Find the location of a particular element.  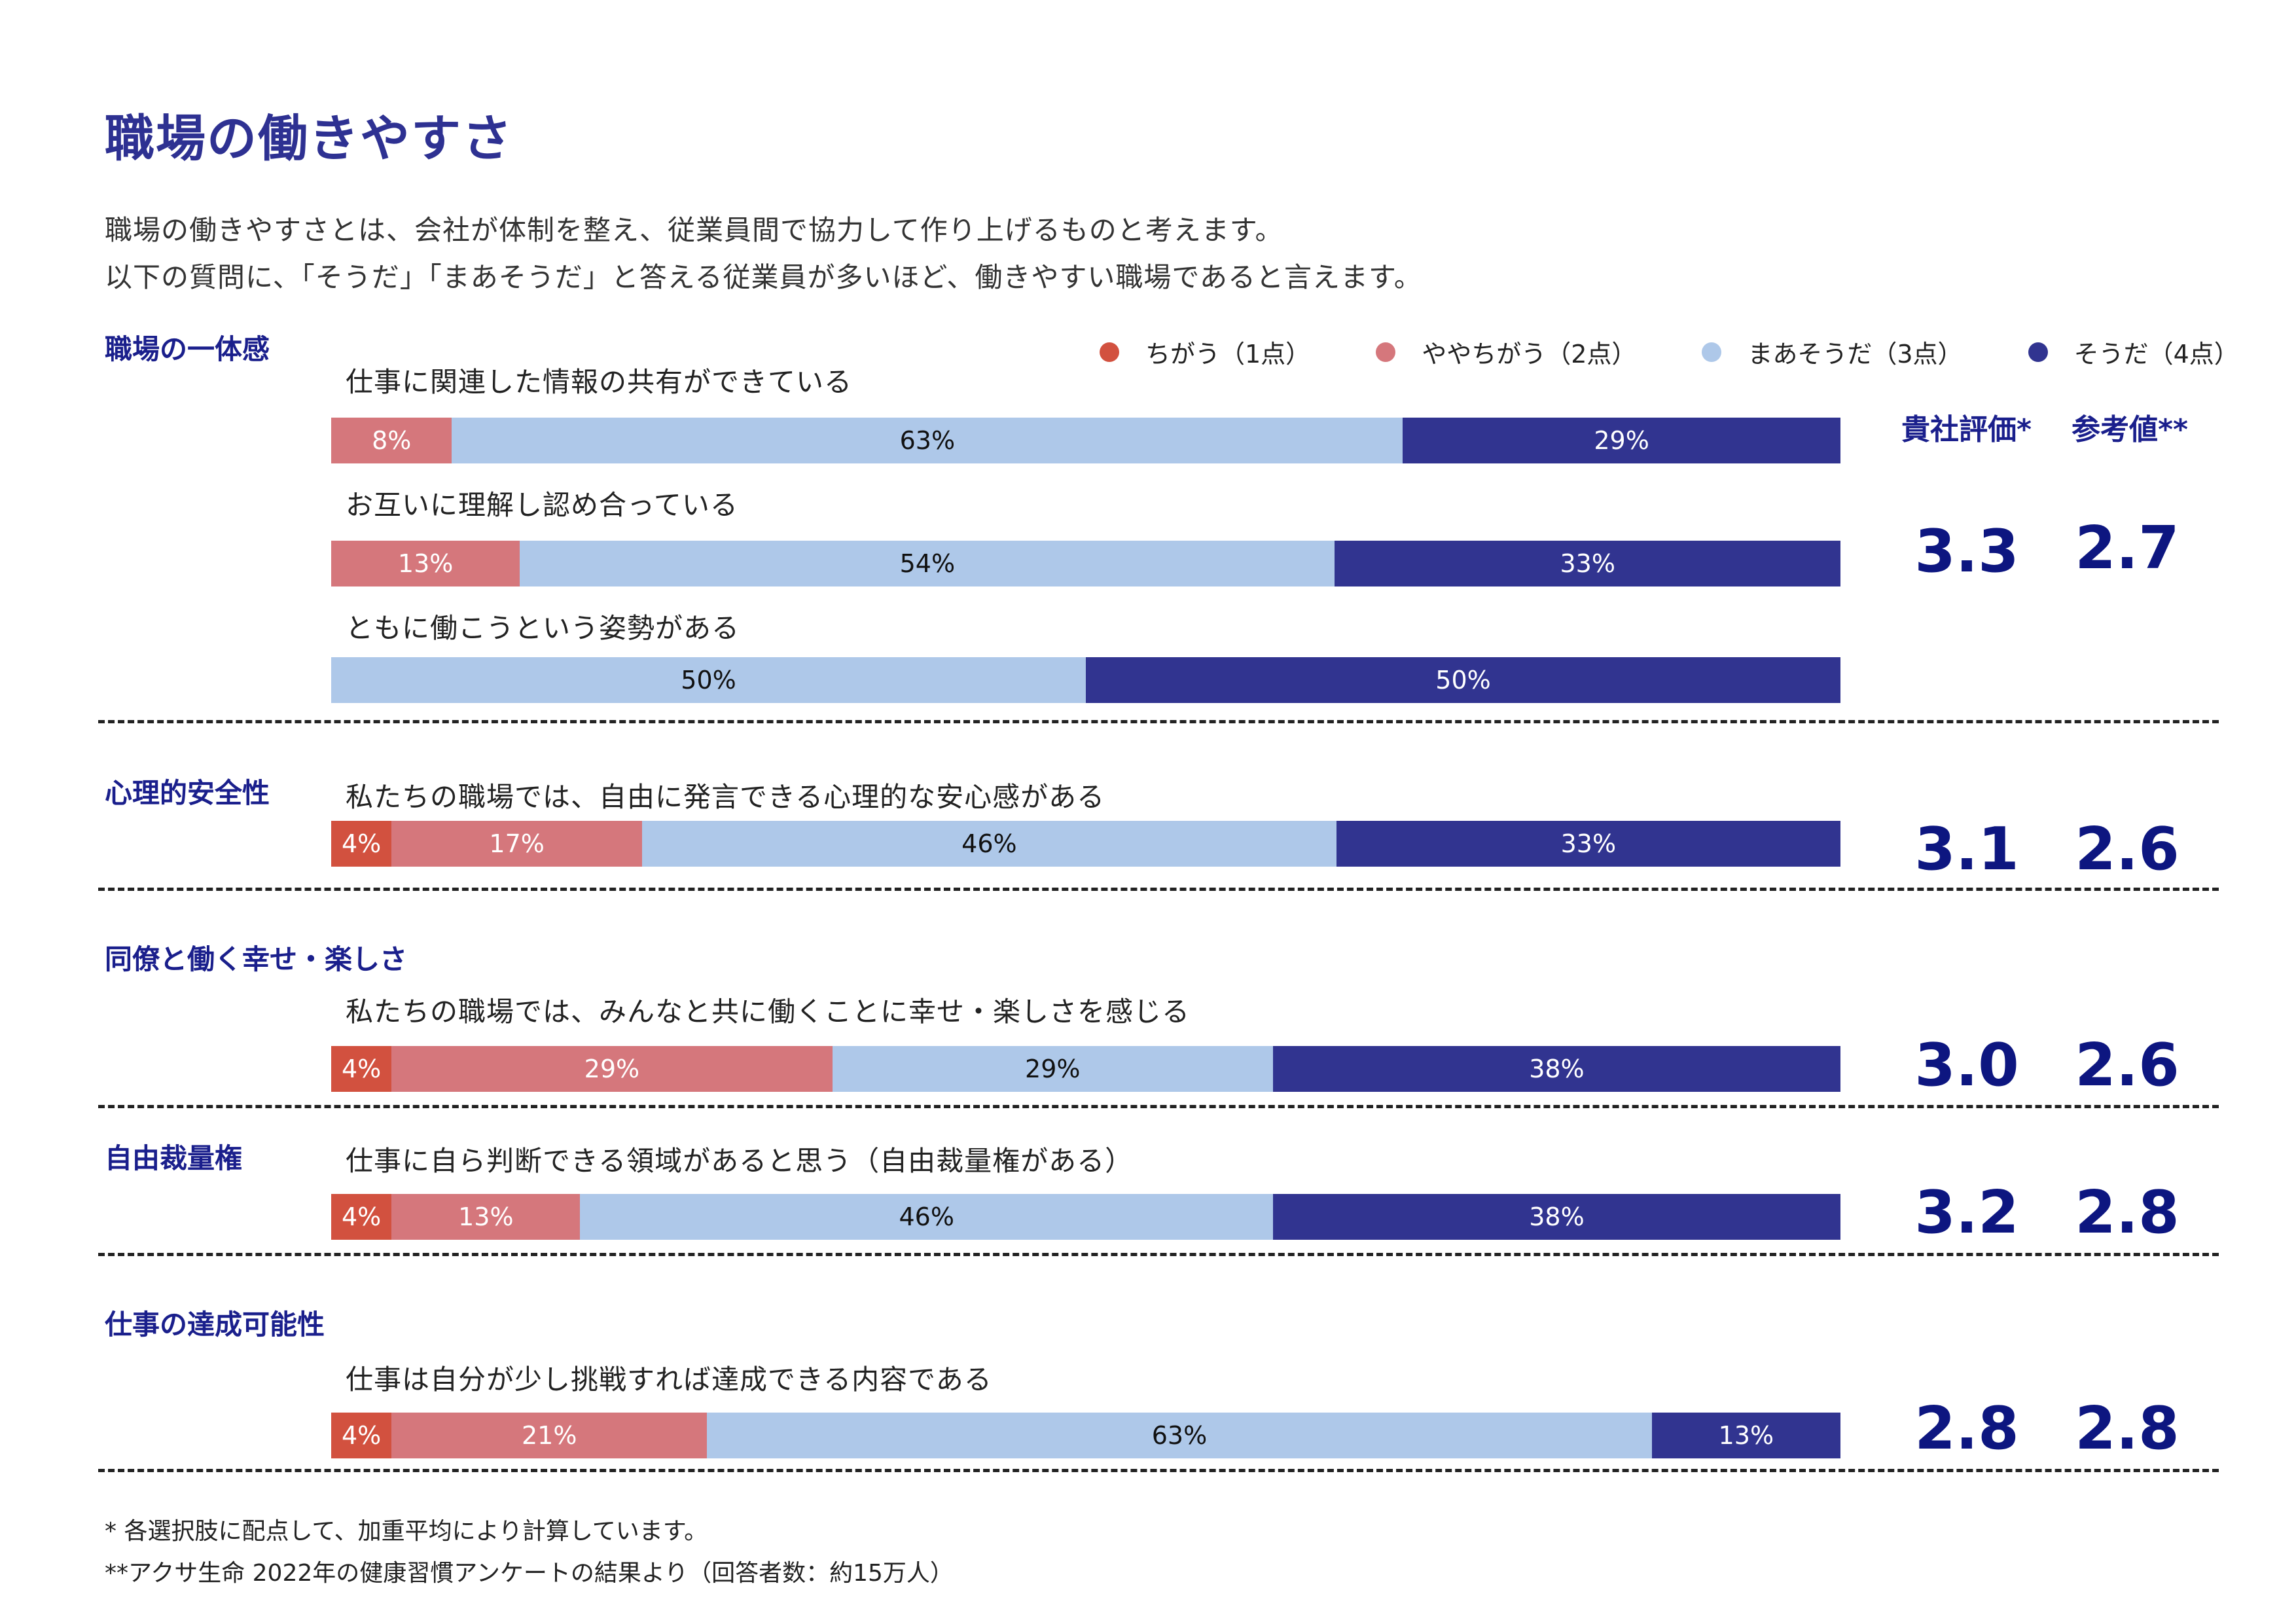

stacked-bar: 4% 13% 46% 38% is located at coordinates (1085, 1217).